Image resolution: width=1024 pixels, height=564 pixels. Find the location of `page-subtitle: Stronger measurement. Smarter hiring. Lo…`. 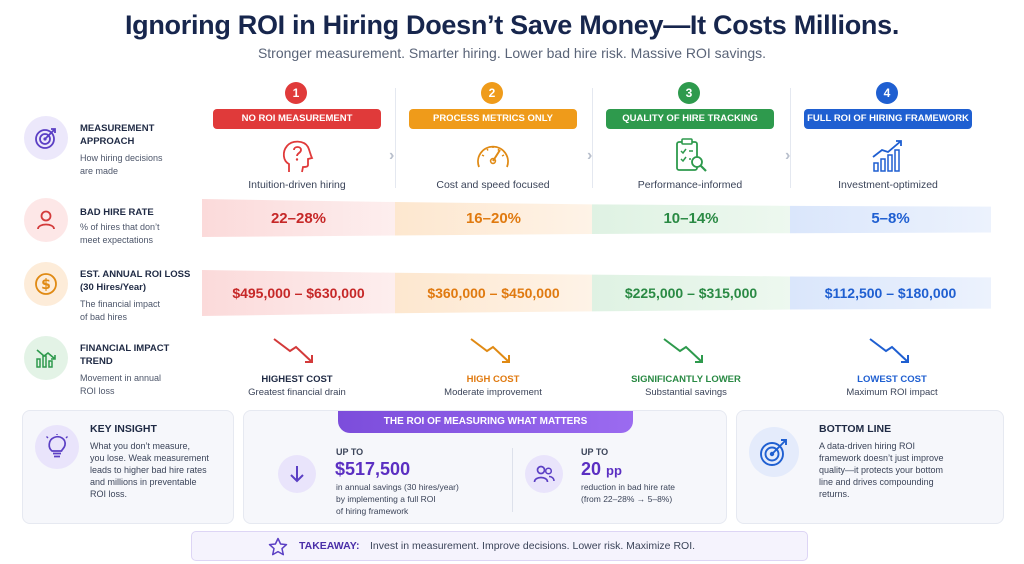

page-subtitle: Stronger measurement. Smarter hiring. Lo… is located at coordinates (512, 53).